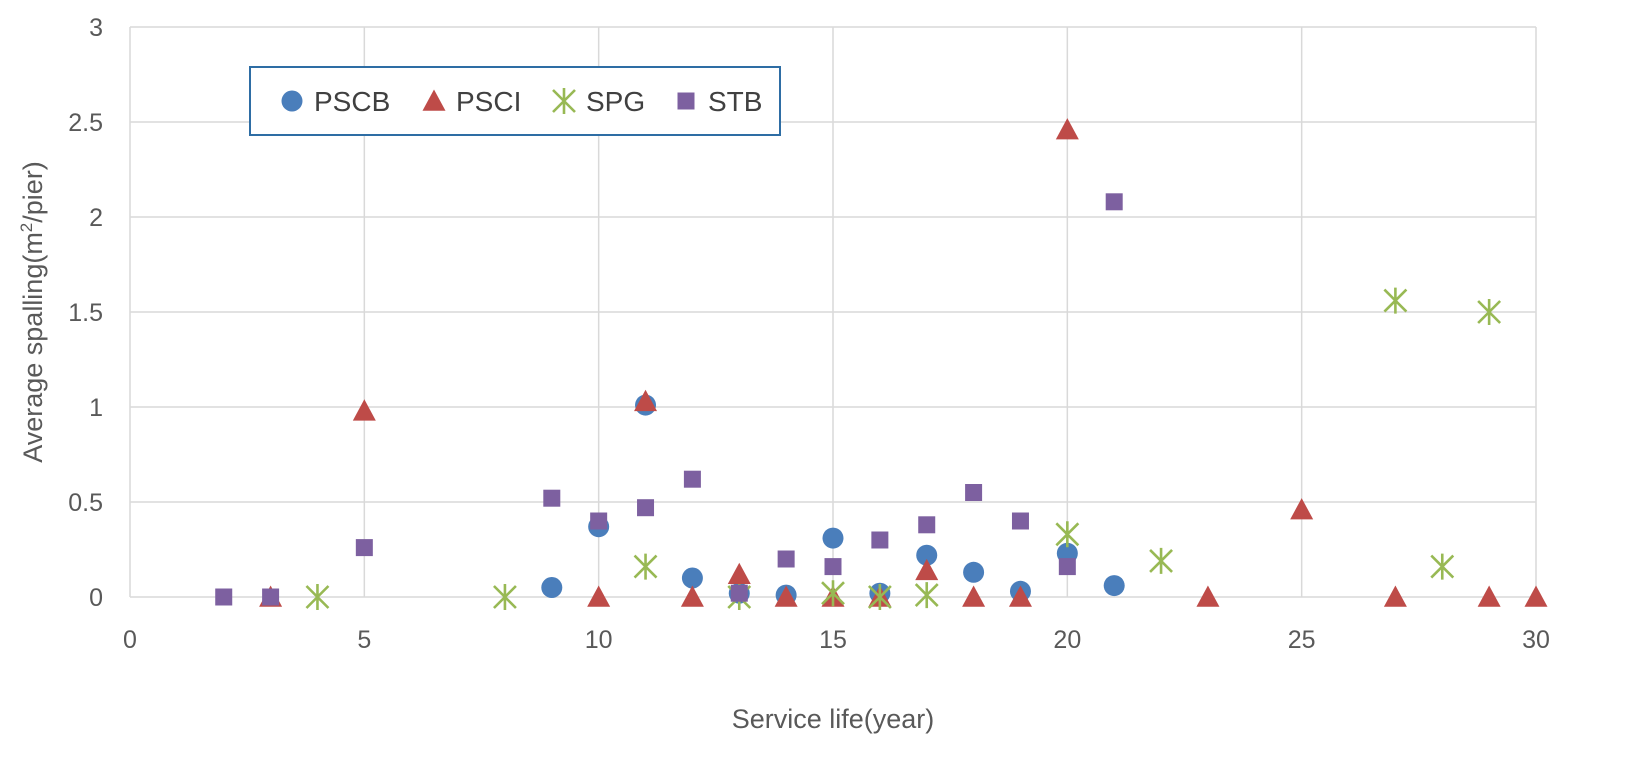 The height and width of the screenshot is (760, 1644). I want to click on y-tick-label: 3, so click(96, 28).